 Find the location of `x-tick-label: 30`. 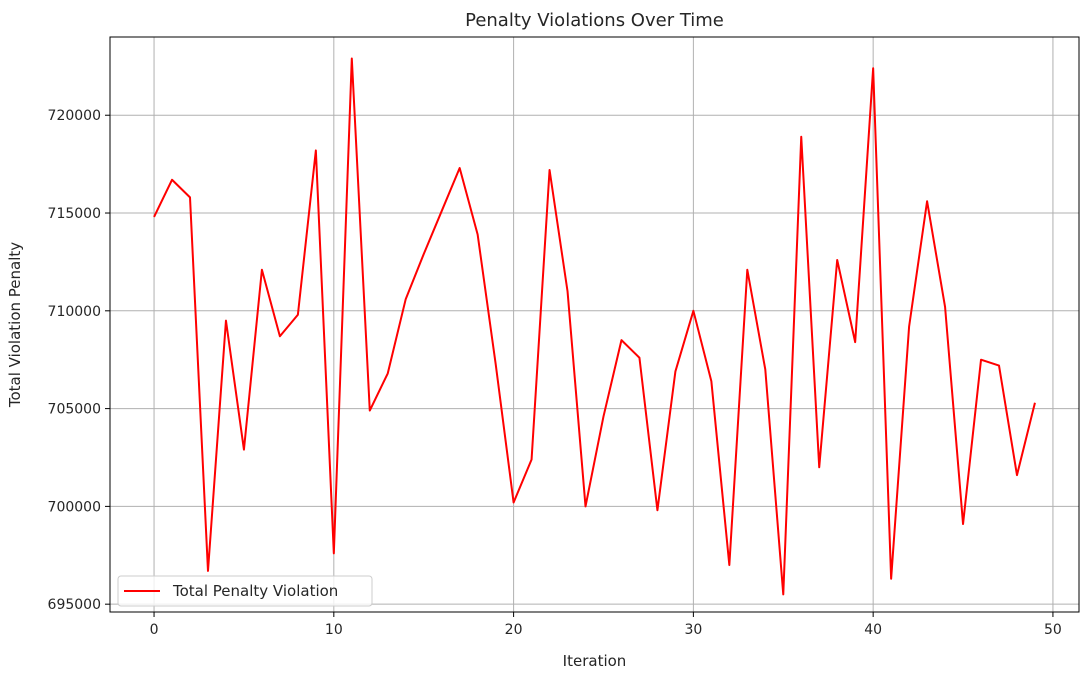

x-tick-label: 30 is located at coordinates (693, 630).